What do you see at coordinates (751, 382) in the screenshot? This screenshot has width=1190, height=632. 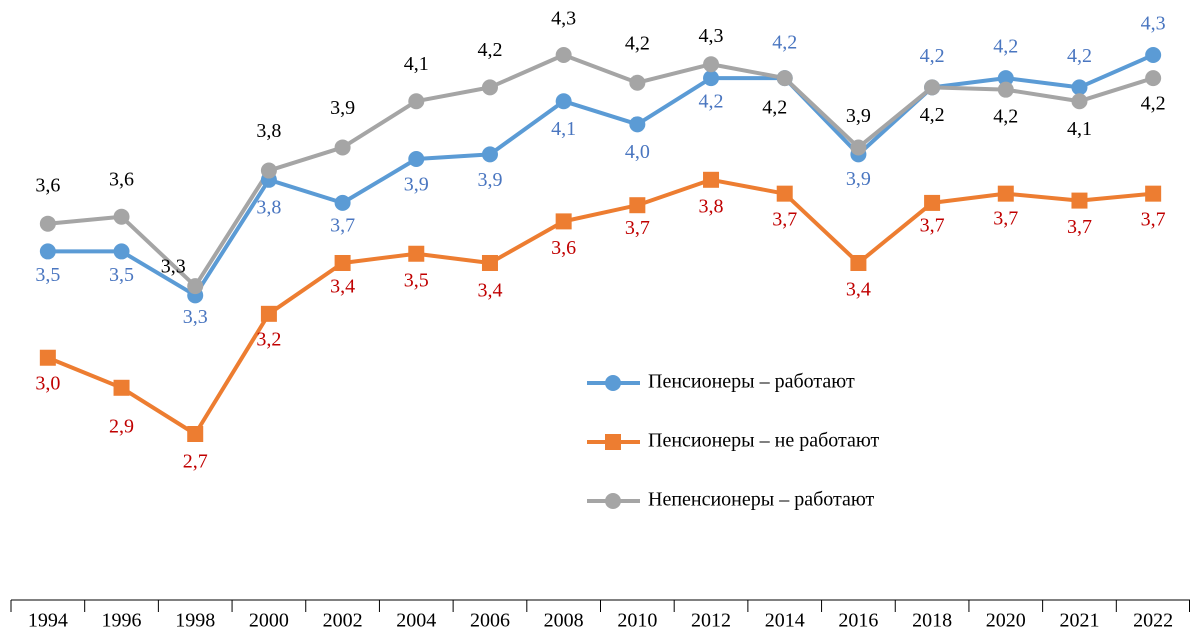 I see `legend-label: Пенсионеры – работают` at bounding box center [751, 382].